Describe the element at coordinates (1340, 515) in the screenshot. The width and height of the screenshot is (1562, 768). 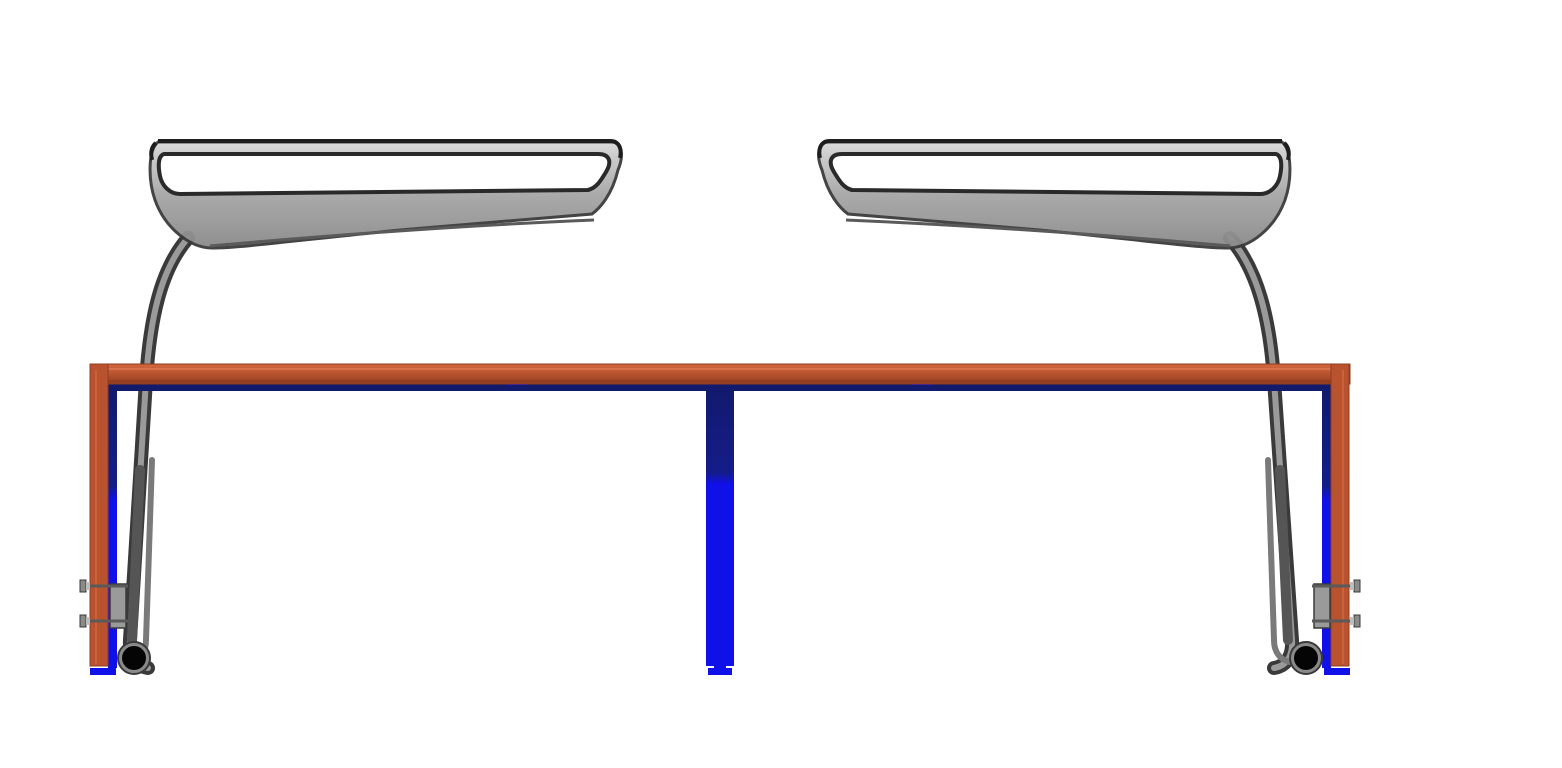
I see `orange-right-post` at that location.